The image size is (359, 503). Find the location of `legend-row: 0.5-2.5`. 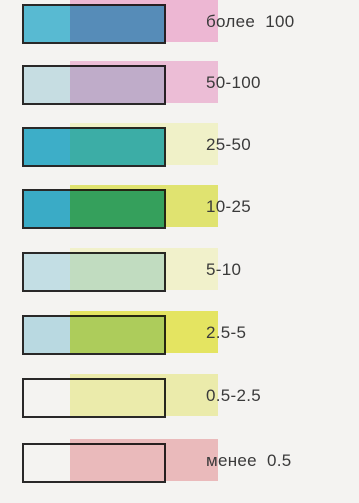

legend-row: 0.5-2.5 is located at coordinates (179, 404).